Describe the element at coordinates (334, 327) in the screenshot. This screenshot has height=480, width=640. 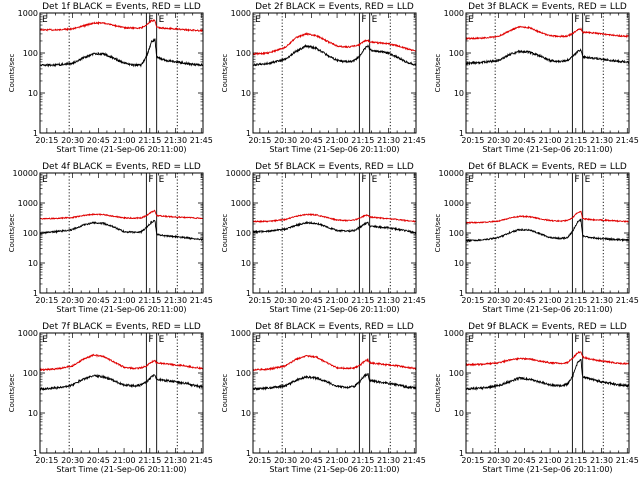
I see `chart-title: Det 8f BLACK = Events, RED = LLD` at that location.